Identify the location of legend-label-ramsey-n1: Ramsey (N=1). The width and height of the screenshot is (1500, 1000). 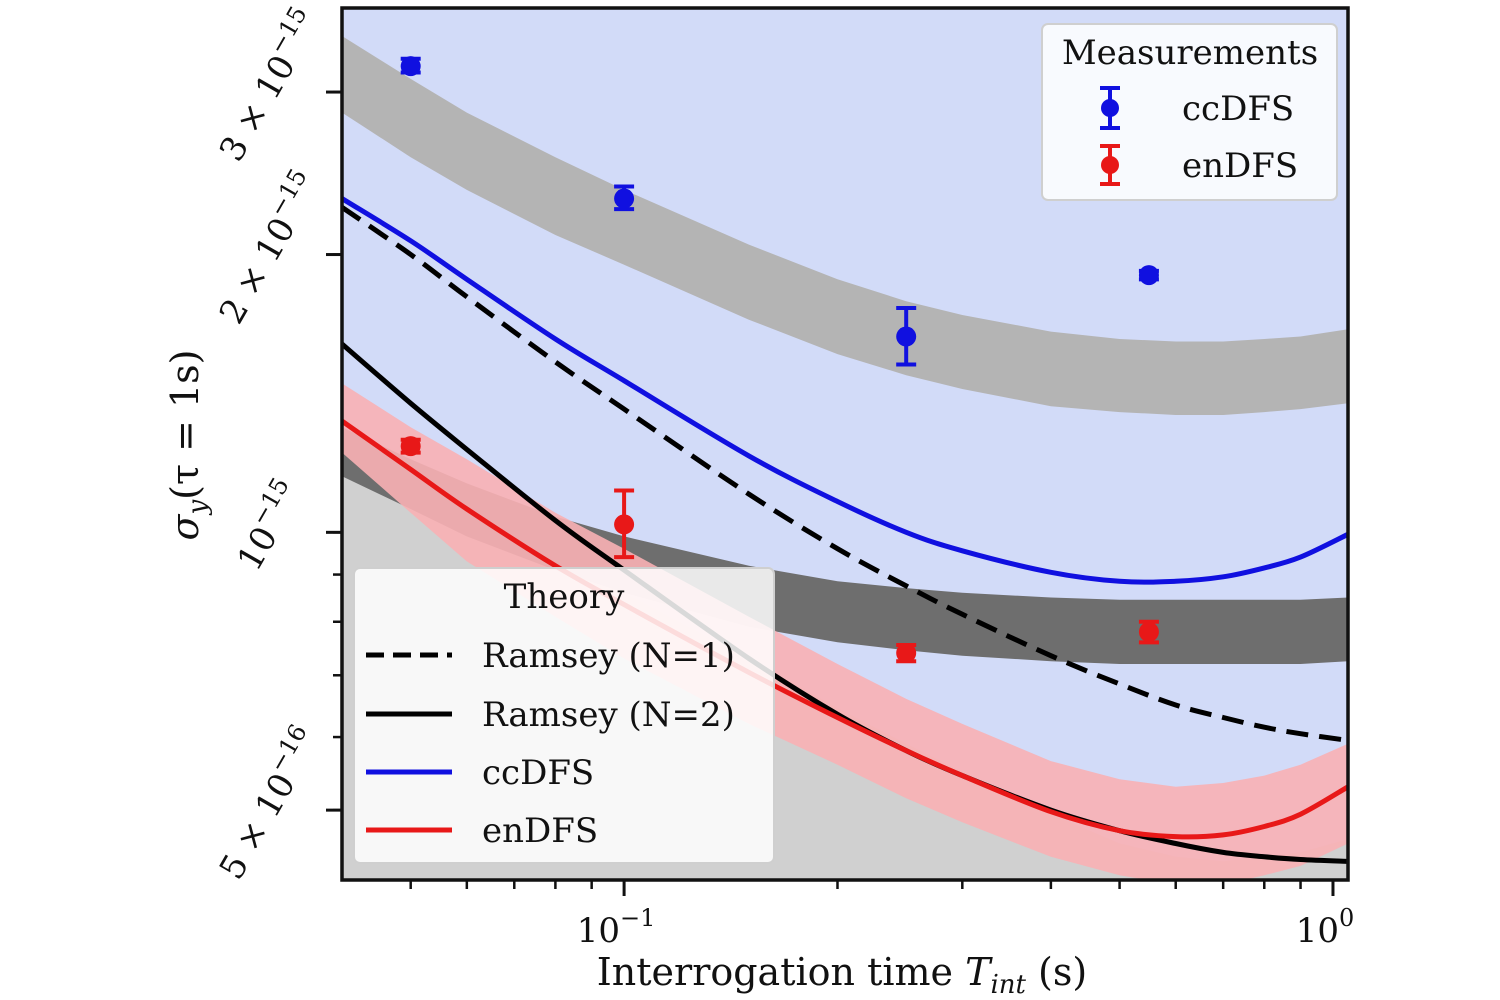
(608, 656).